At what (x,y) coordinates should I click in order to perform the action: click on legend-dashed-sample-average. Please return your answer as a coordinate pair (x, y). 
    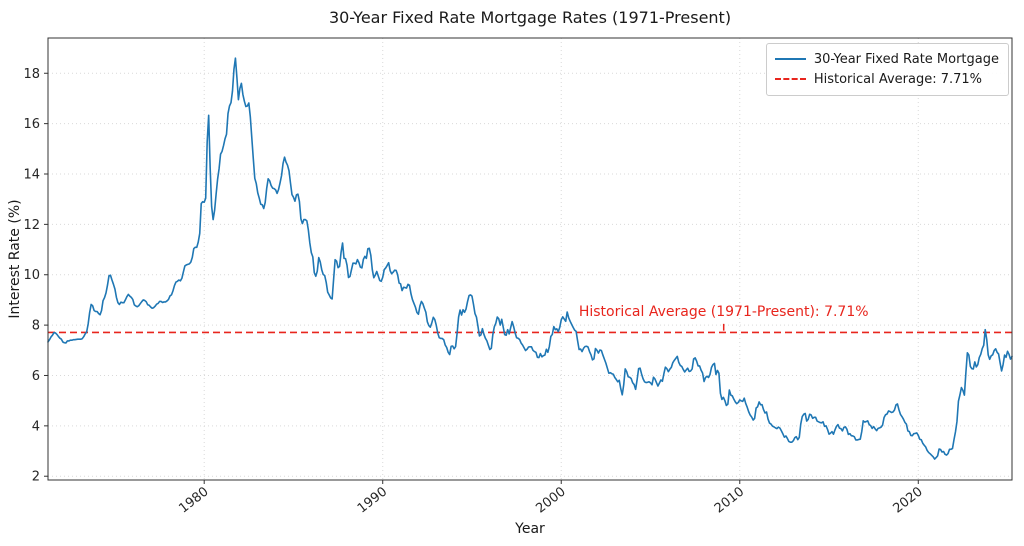
    Looking at the image, I should click on (790, 79).